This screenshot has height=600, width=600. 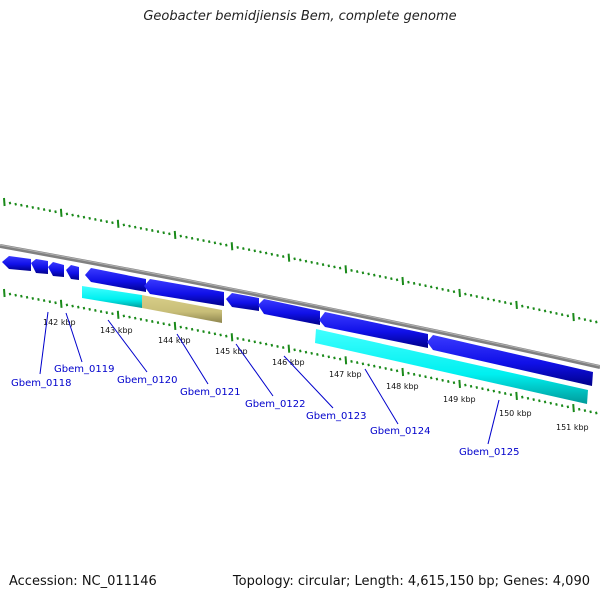 I want to click on gene-label: Gbem_0121, so click(x=210, y=392).